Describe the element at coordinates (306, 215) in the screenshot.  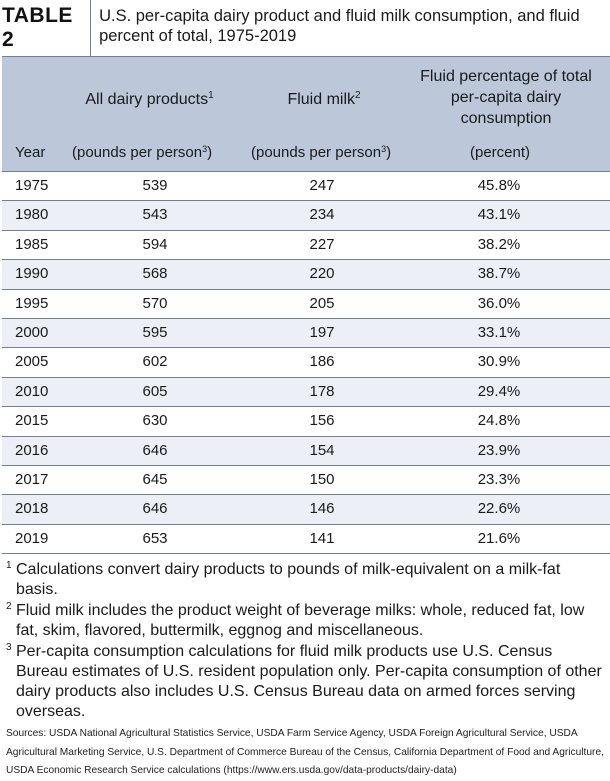
I see `table-row: 1980 543 234 43.1%` at that location.